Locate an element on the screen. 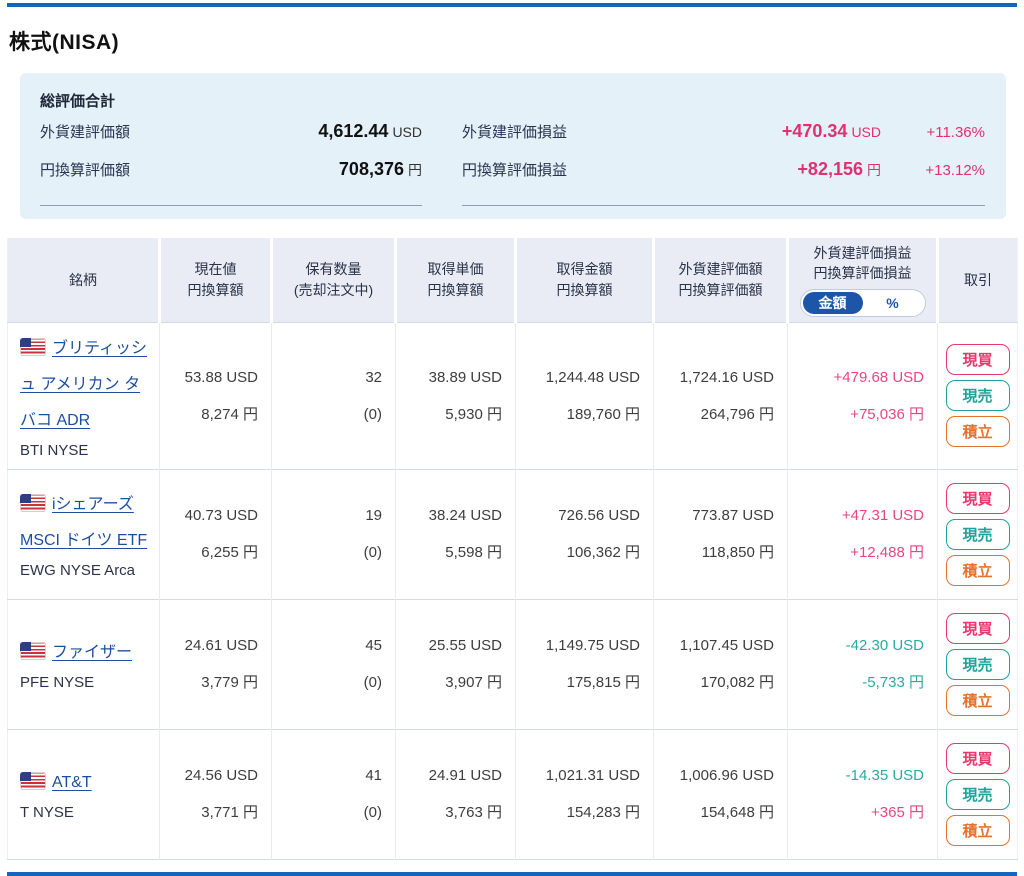 This screenshot has height=876, width=1024. stock-ticker: PFE NYSE is located at coordinates (57, 682).